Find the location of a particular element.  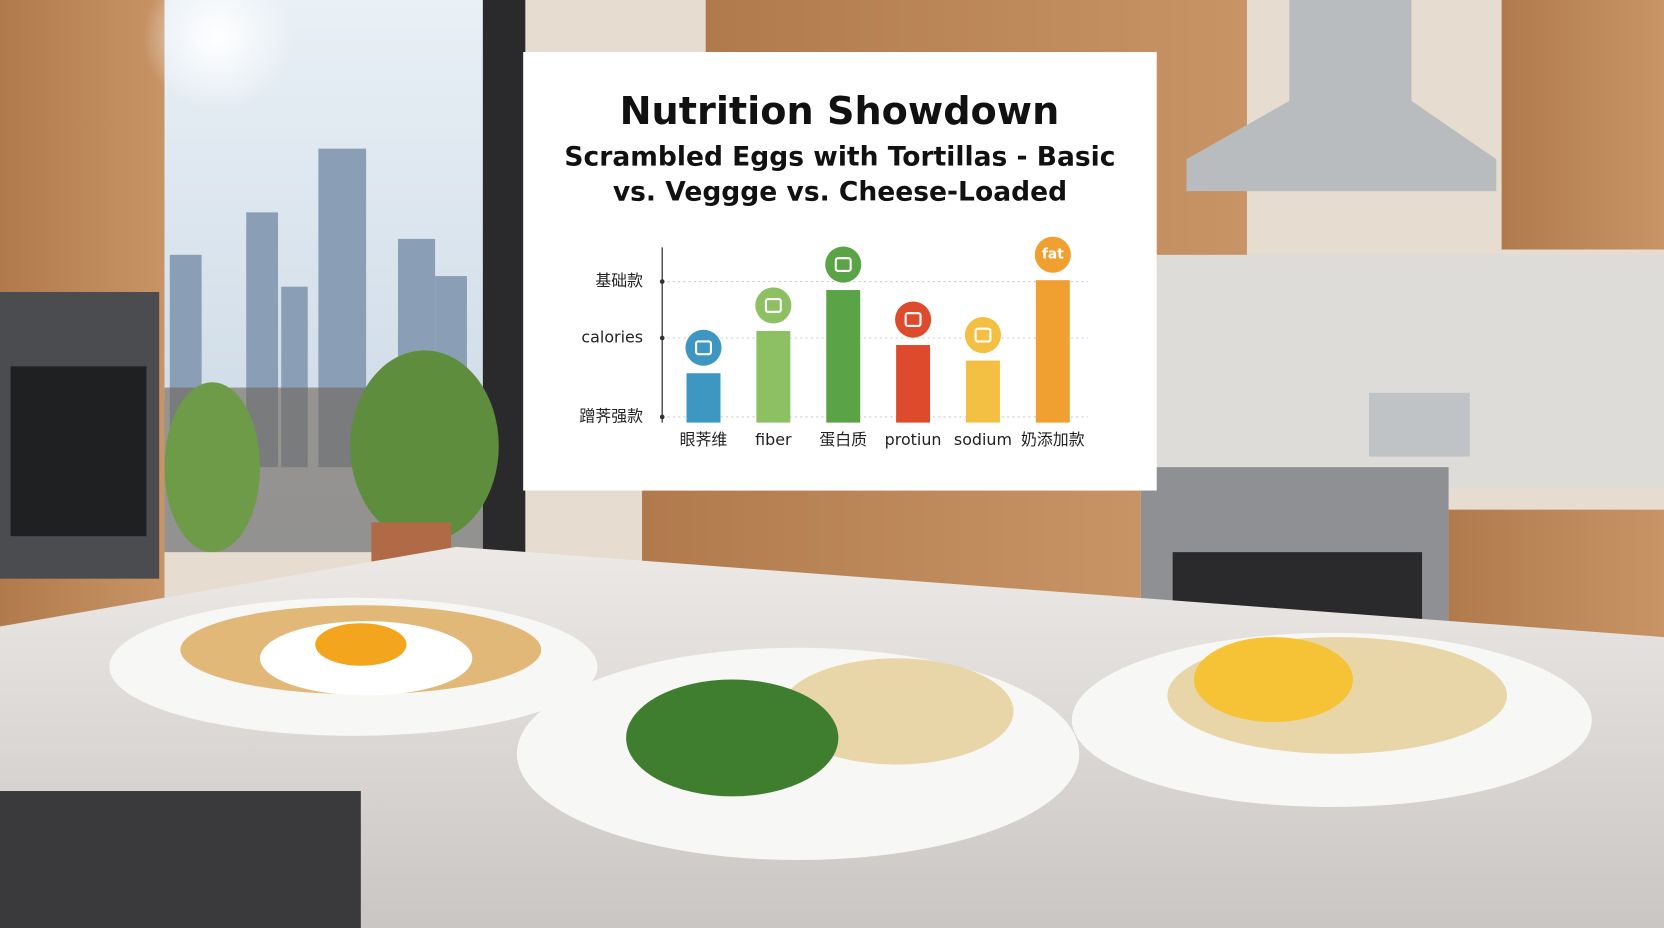

chart-title: Nutrition Showdown is located at coordinates (840, 112).